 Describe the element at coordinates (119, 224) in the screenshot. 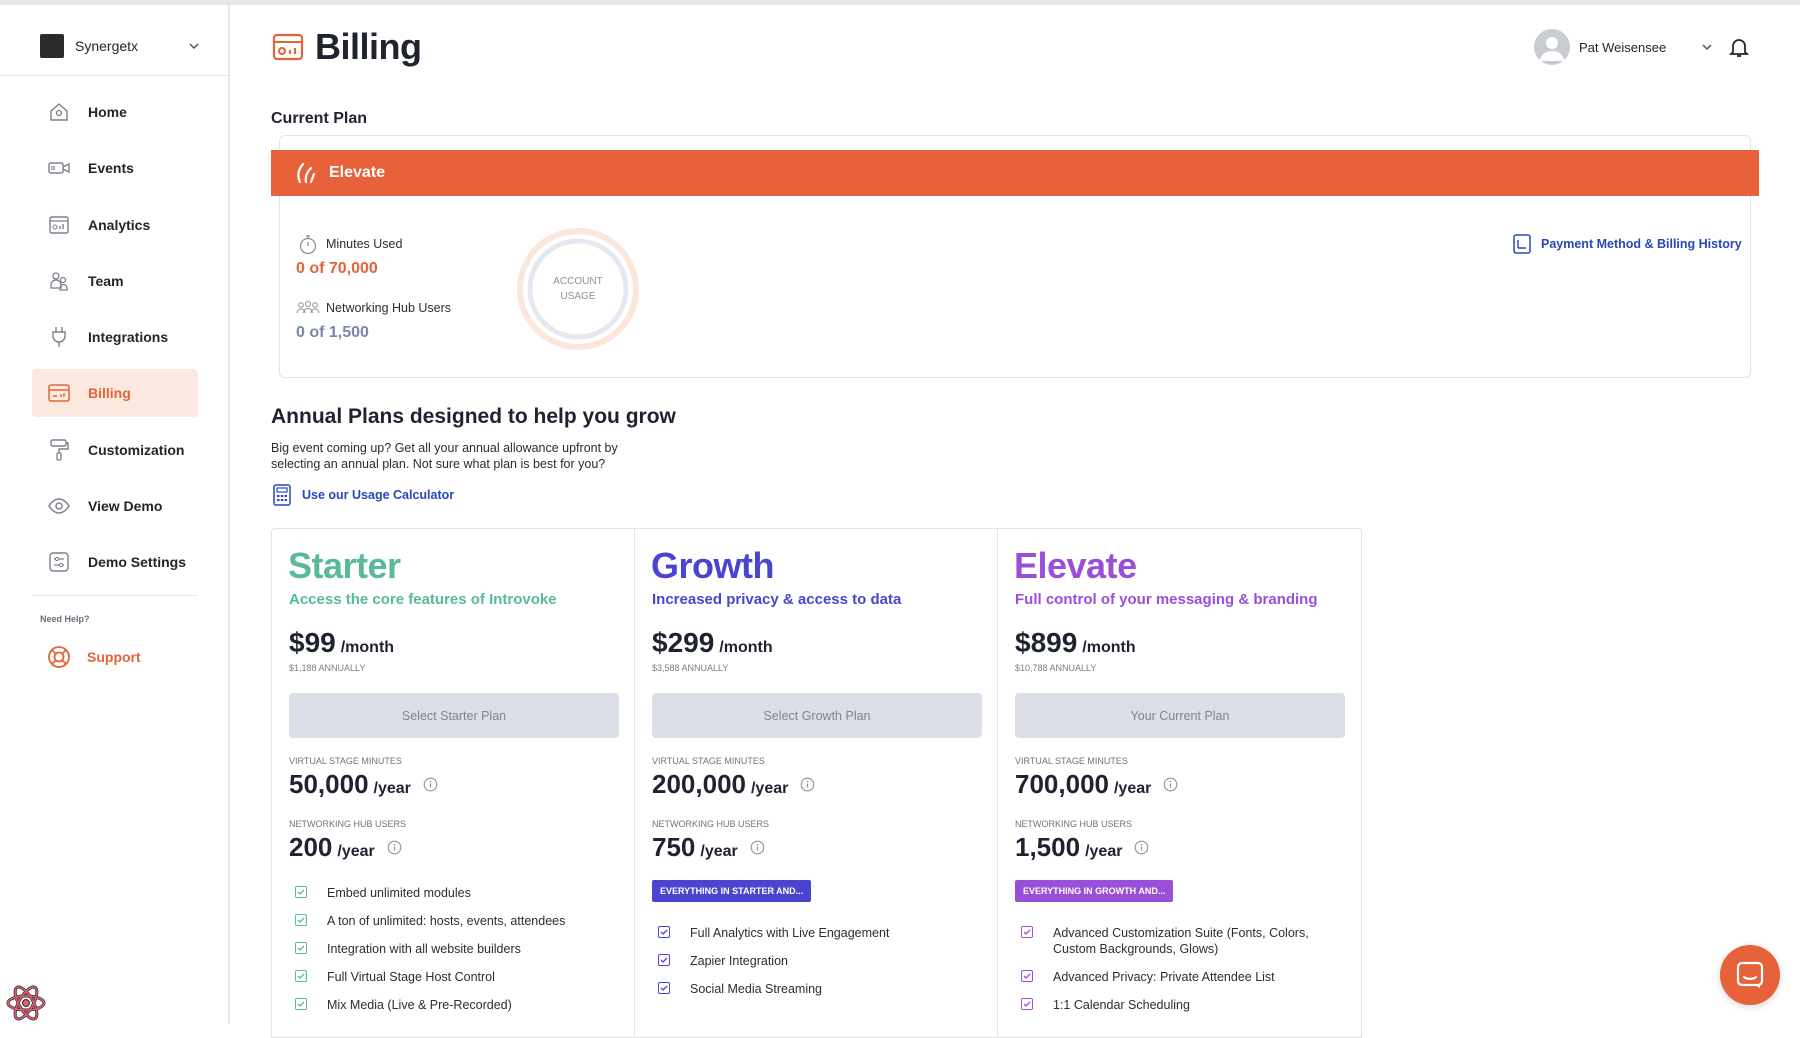

I see `sidebar-item-label: Analytics` at that location.